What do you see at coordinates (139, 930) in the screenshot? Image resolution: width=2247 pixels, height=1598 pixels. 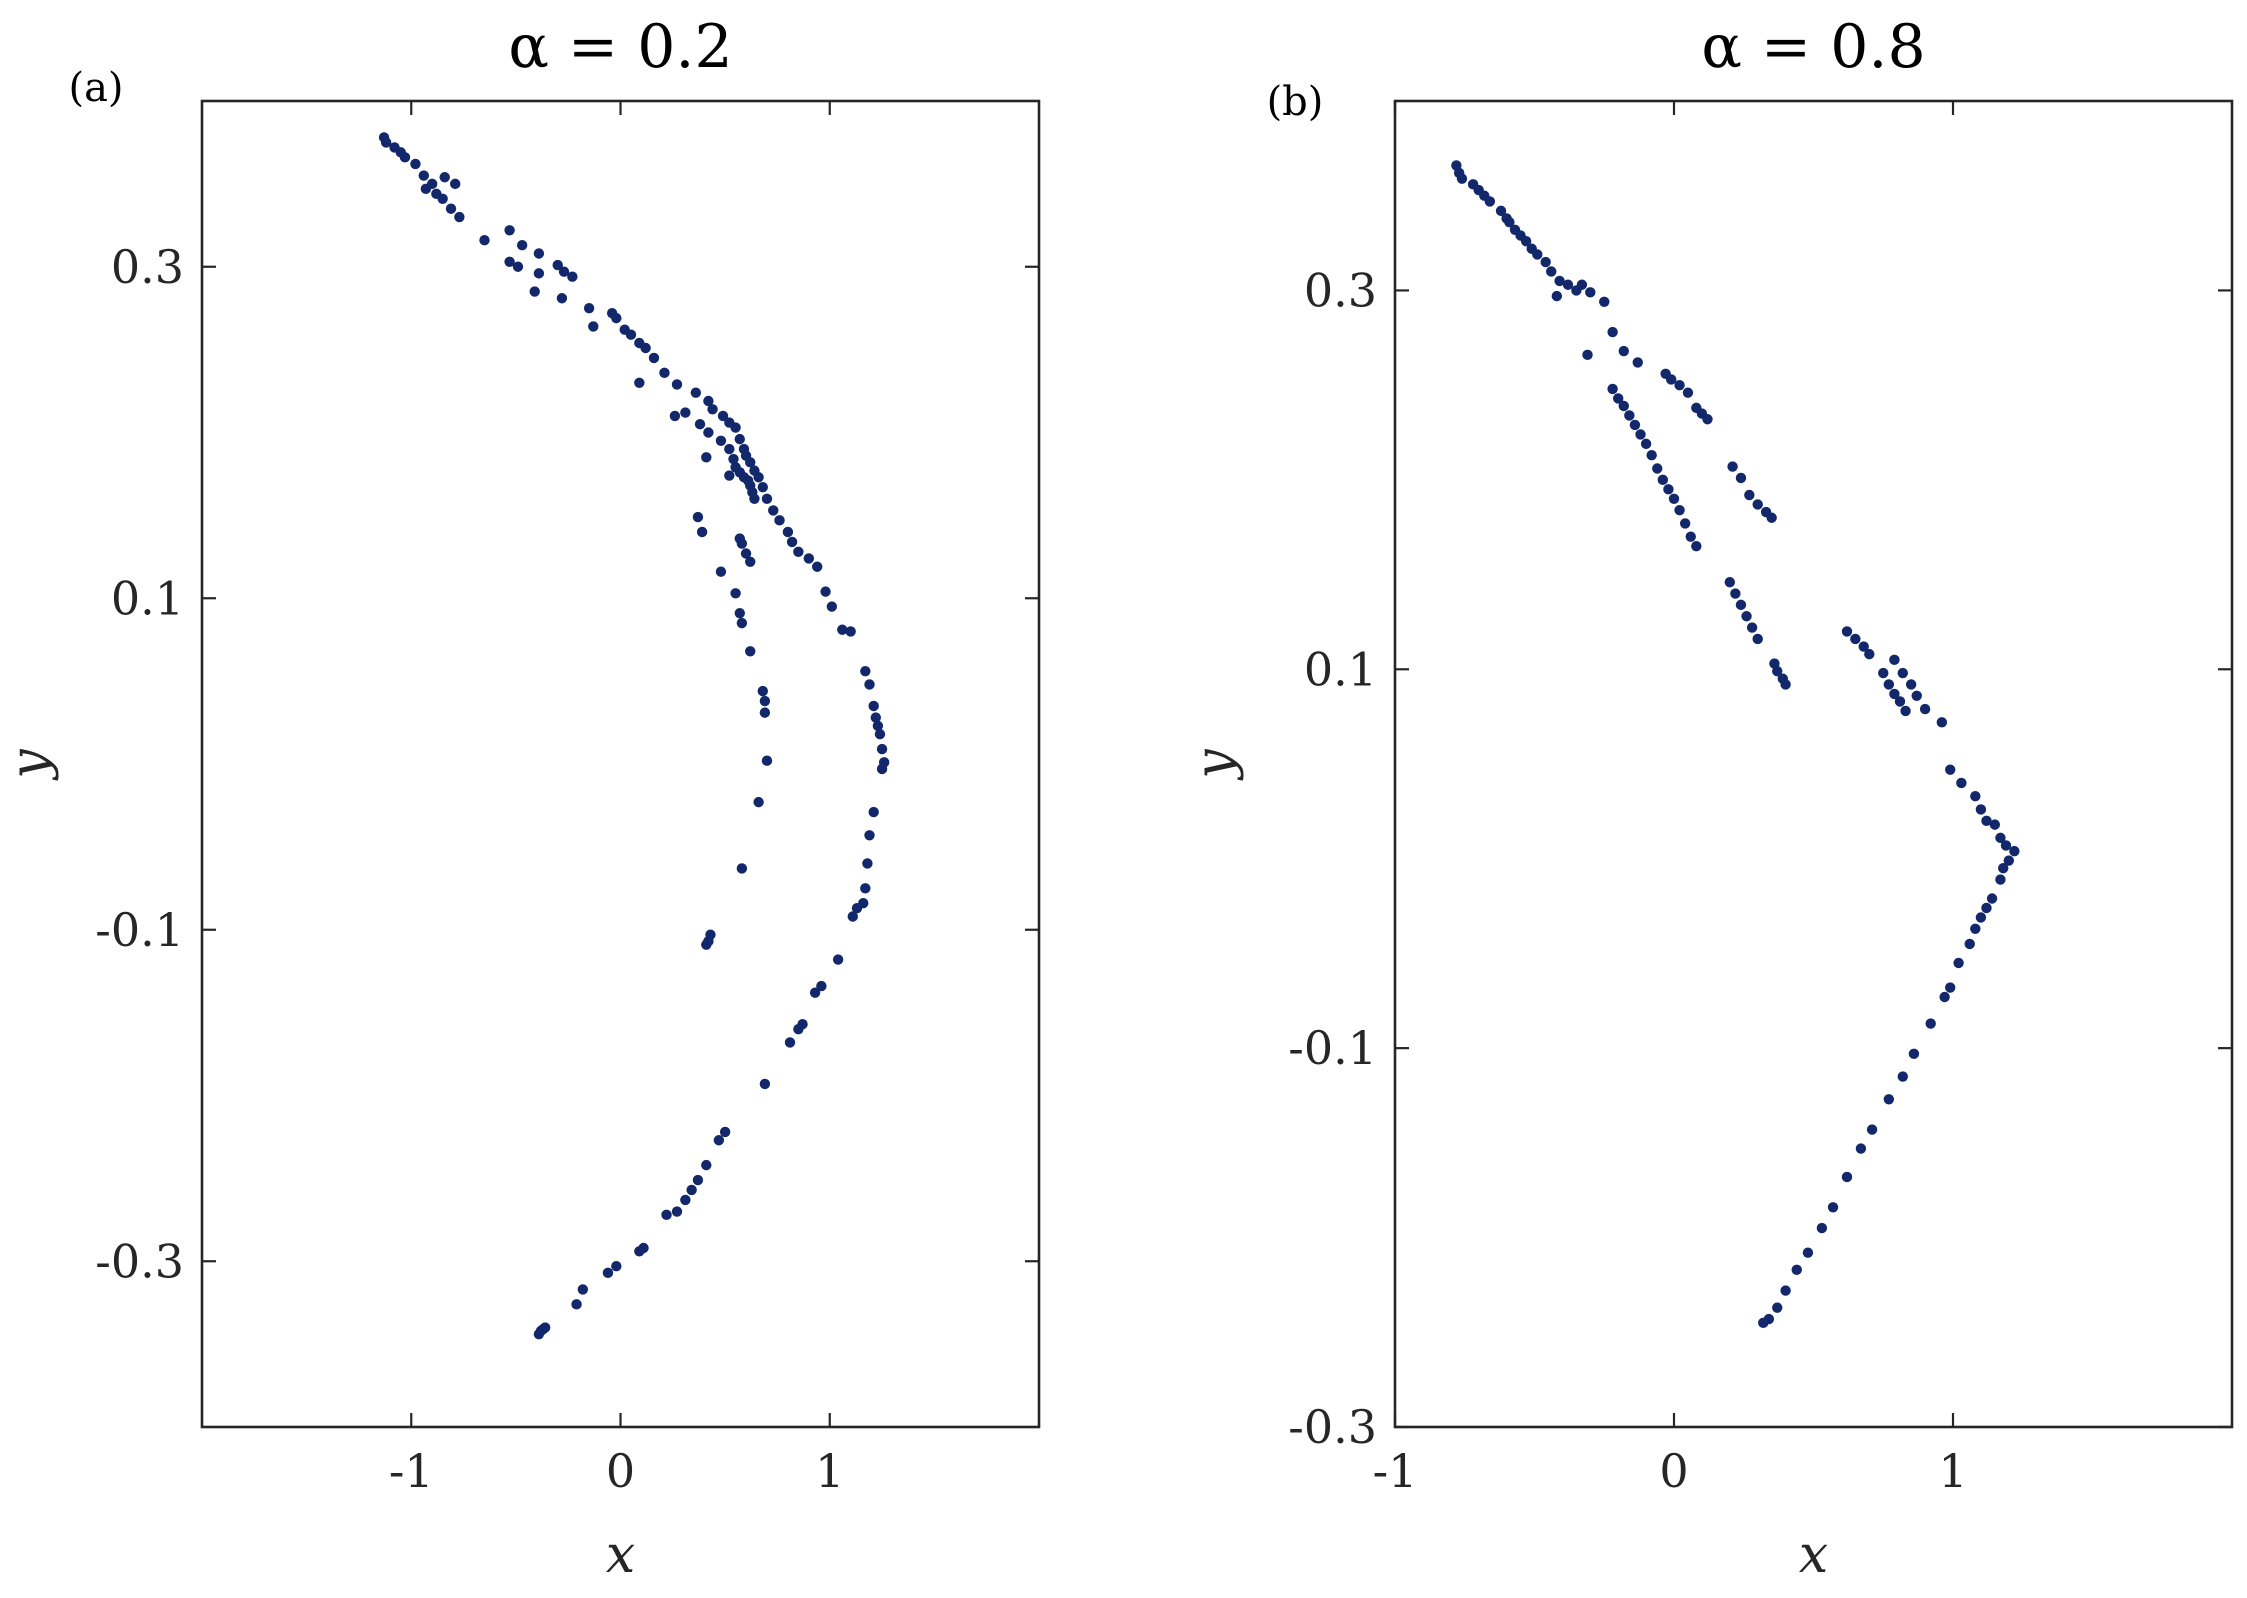 I see `y-tick-label: -0.1` at bounding box center [139, 930].